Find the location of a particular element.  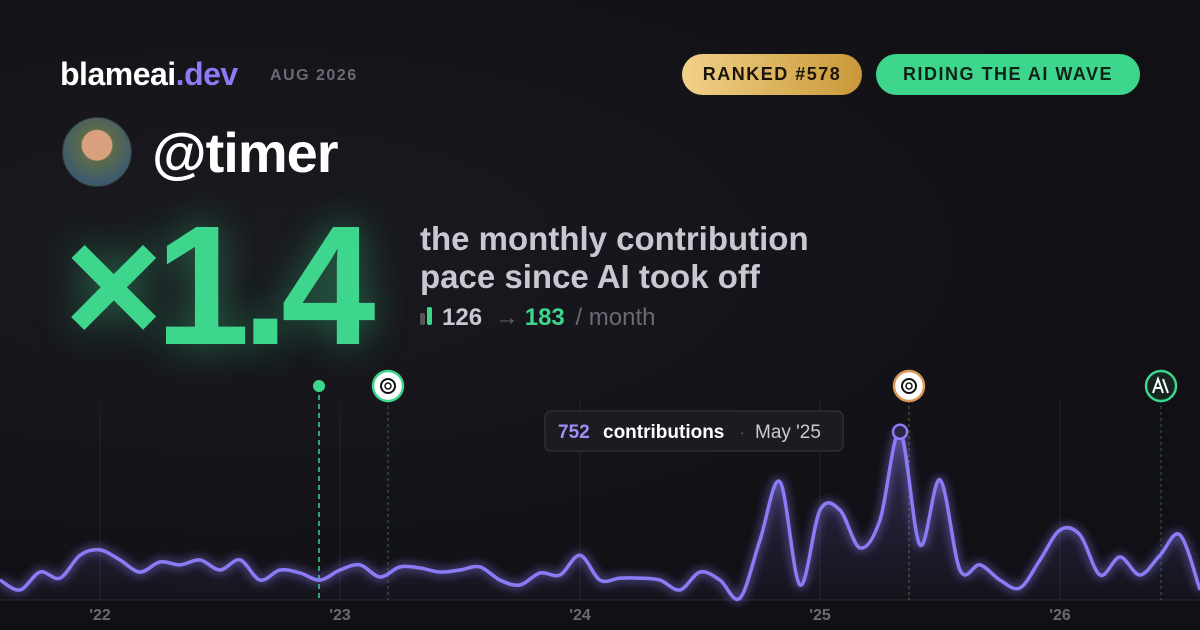

handle: @timer is located at coordinates (245, 152).